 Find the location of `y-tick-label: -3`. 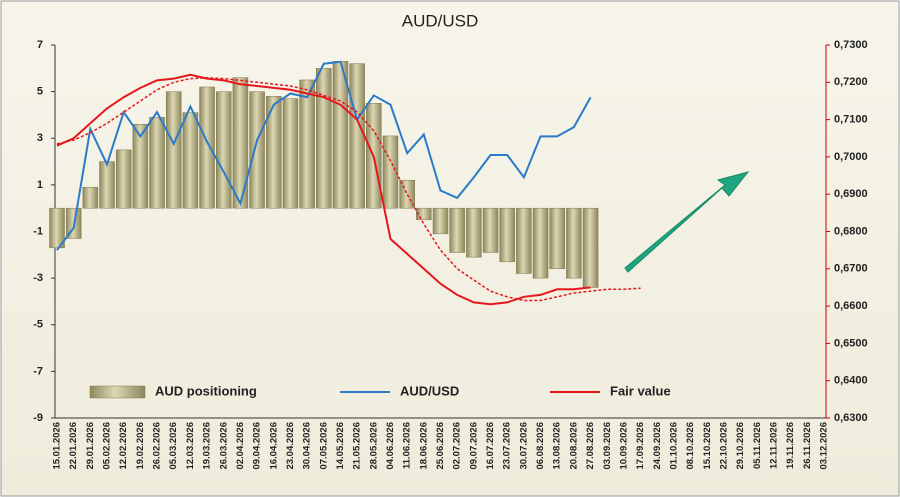

y-tick-label: -3 is located at coordinates (38, 278).